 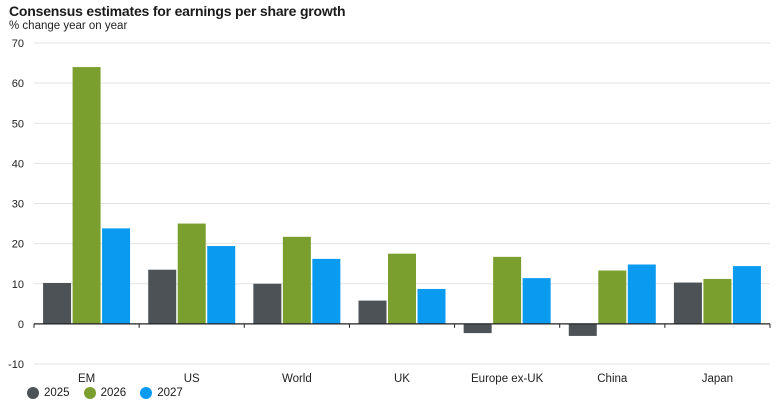 I want to click on x-tick-label: US, so click(x=192, y=379).